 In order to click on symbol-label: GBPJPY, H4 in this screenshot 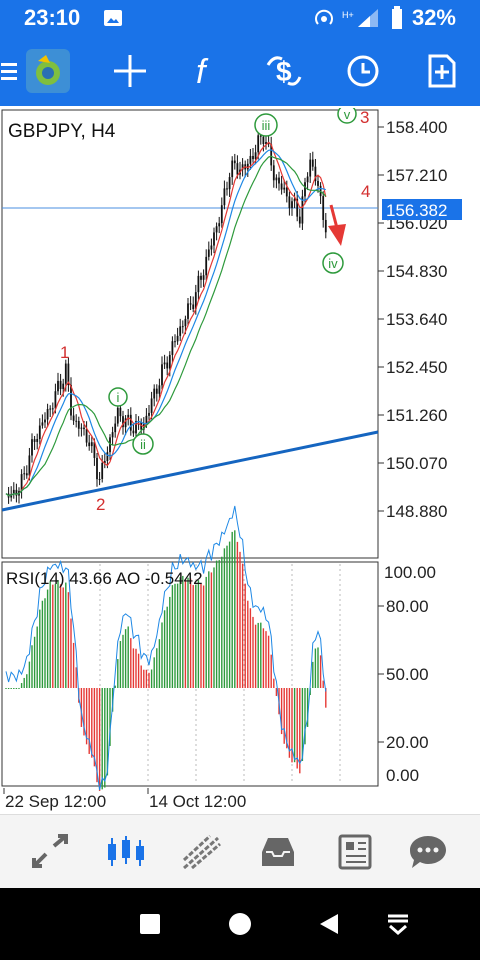, I will do `click(62, 131)`.